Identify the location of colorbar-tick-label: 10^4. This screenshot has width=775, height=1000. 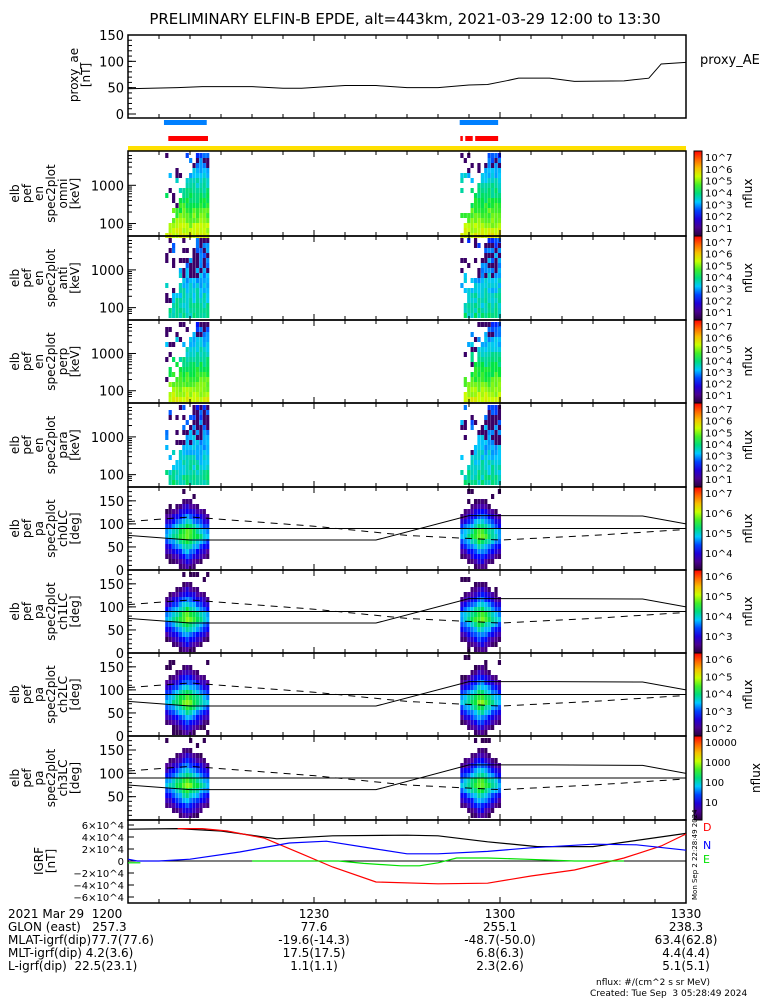
(718, 194).